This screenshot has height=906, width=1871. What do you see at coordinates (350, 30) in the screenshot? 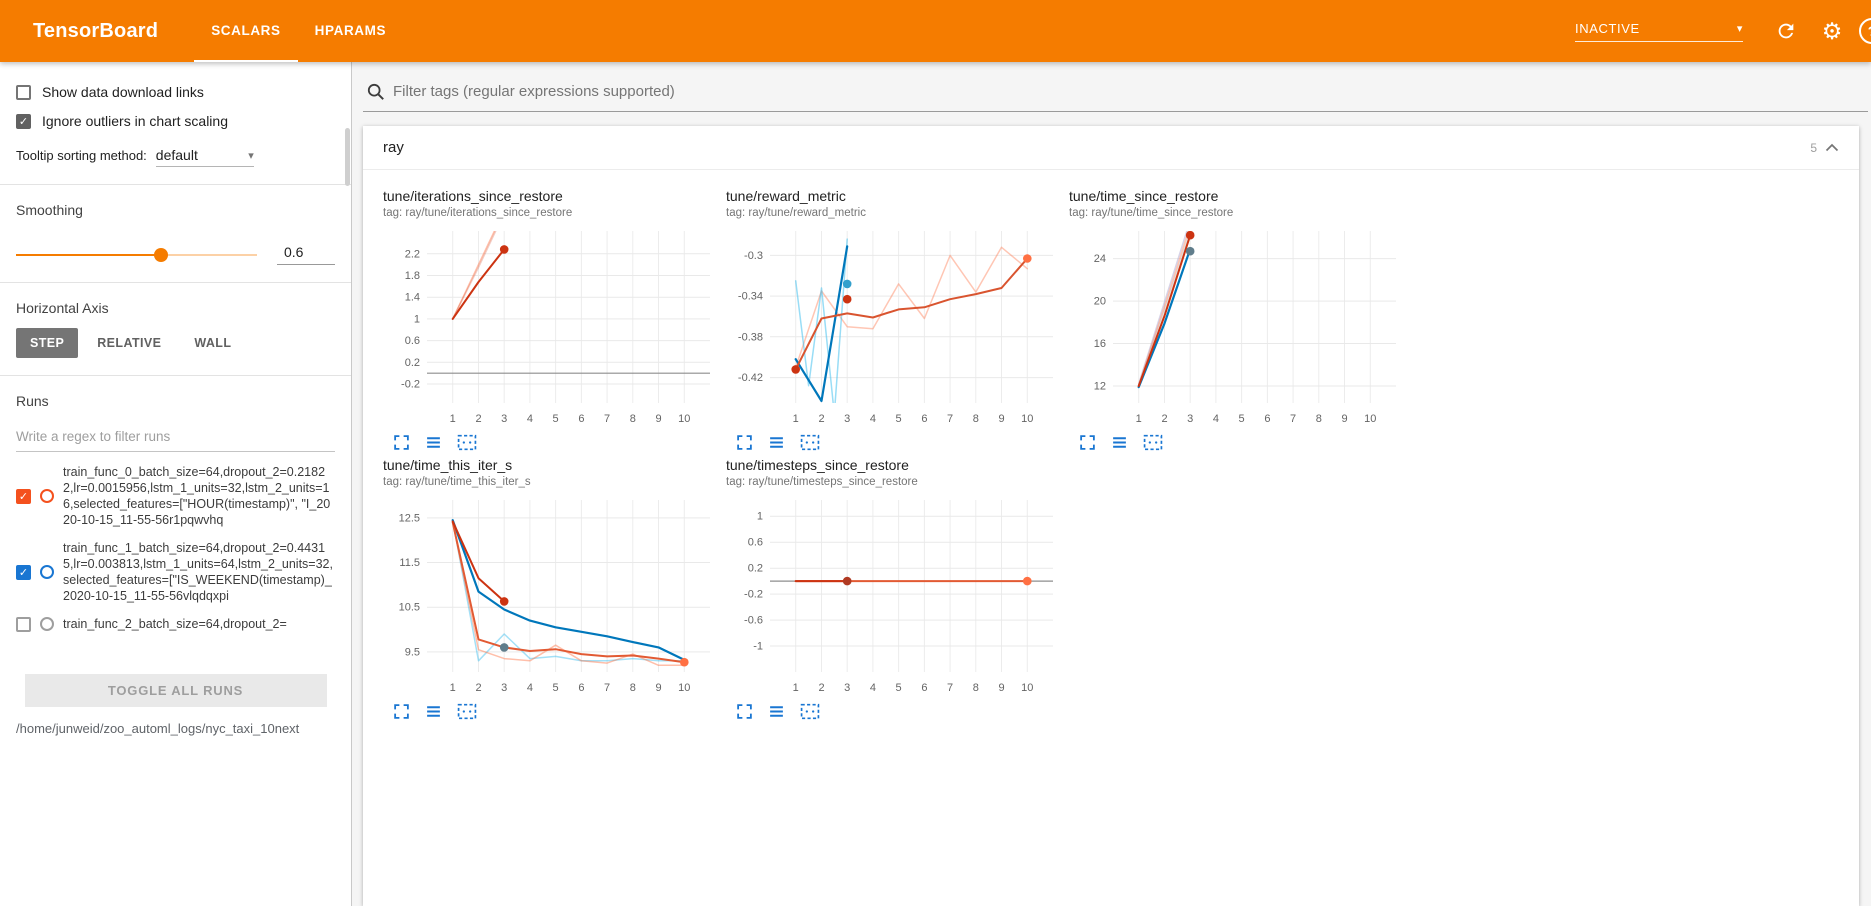
I see `tab-hparams: HPARAMS` at bounding box center [350, 30].